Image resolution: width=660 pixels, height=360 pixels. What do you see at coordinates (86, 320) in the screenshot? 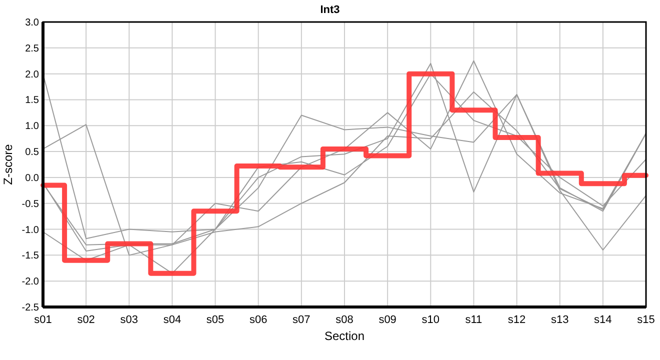
I see `x-tick-label: s02` at bounding box center [86, 320].